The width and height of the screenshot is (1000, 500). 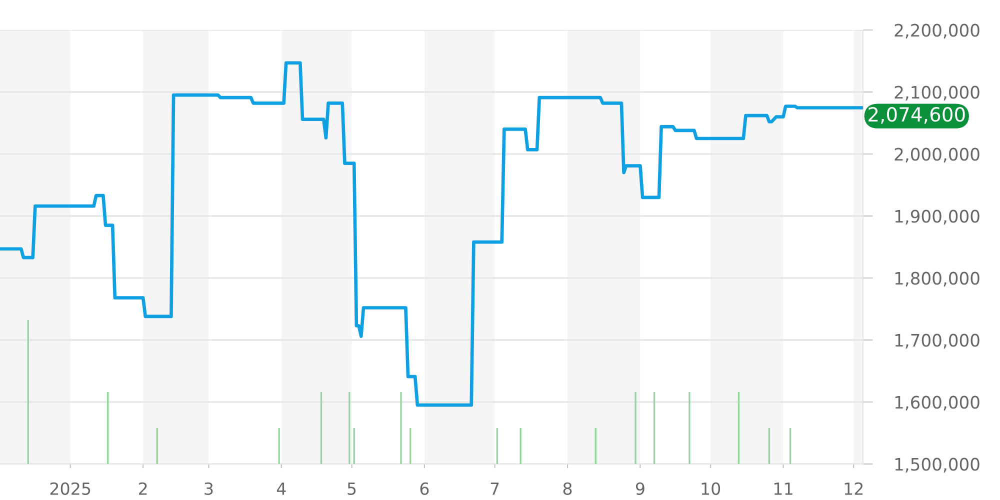 I want to click on x-tick-label: 2025, so click(x=70, y=488).